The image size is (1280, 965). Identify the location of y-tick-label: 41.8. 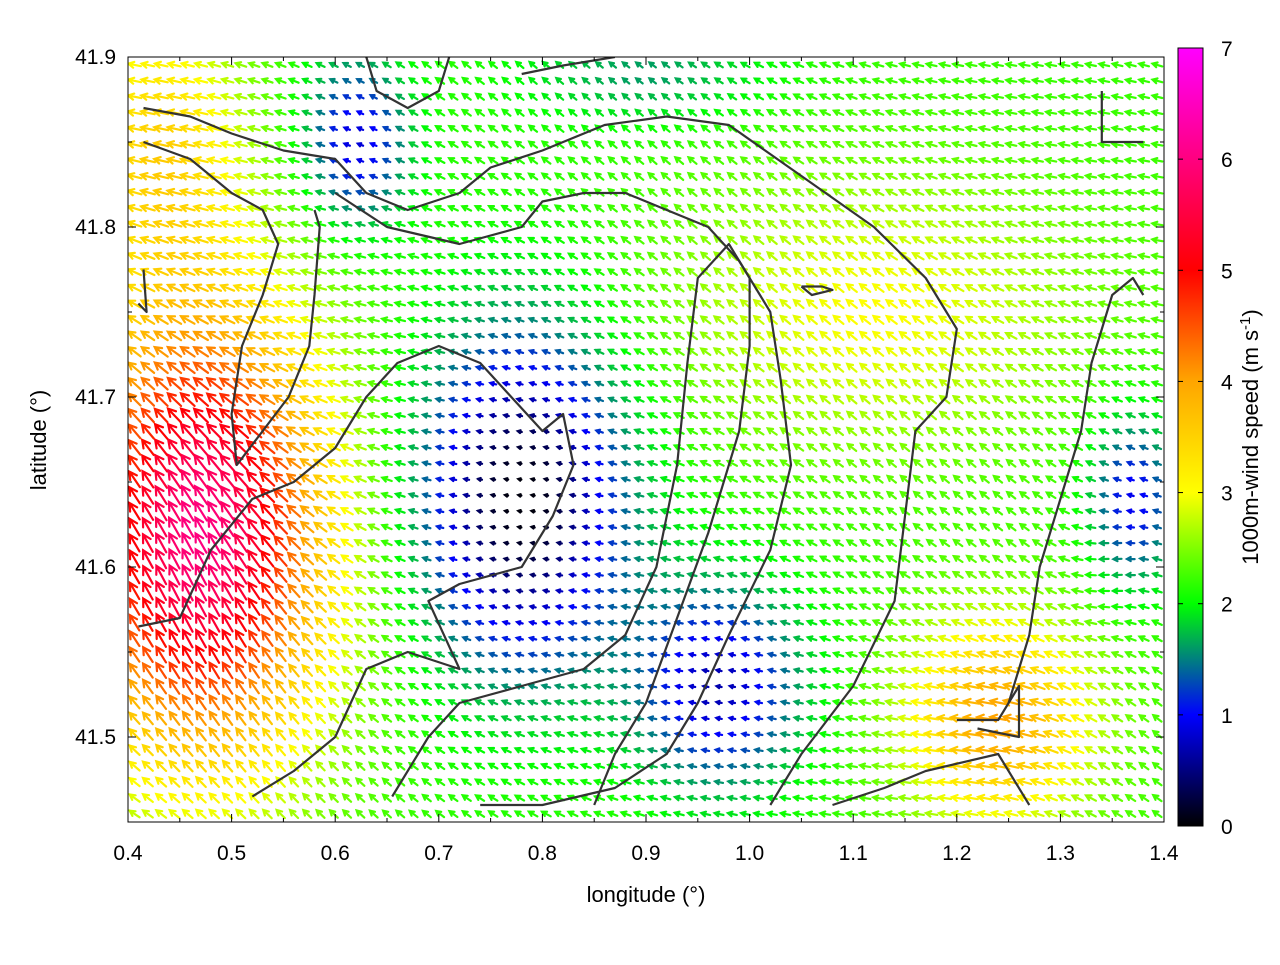
(95, 227).